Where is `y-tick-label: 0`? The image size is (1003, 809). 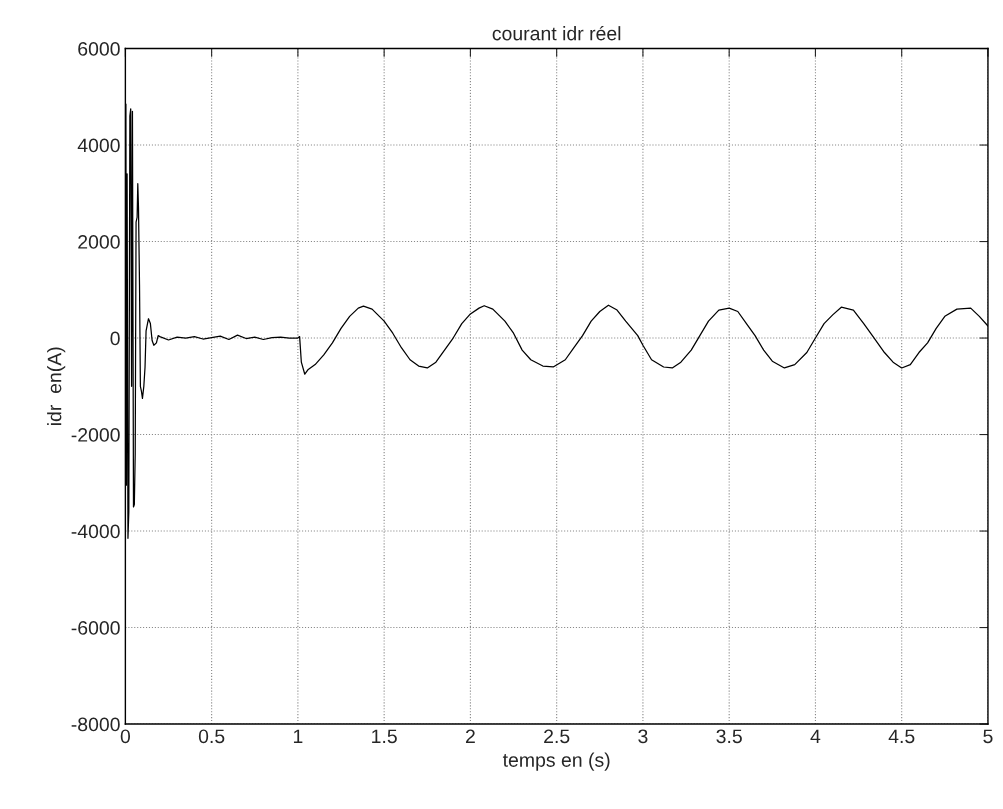
y-tick-label: 0 is located at coordinates (115, 338).